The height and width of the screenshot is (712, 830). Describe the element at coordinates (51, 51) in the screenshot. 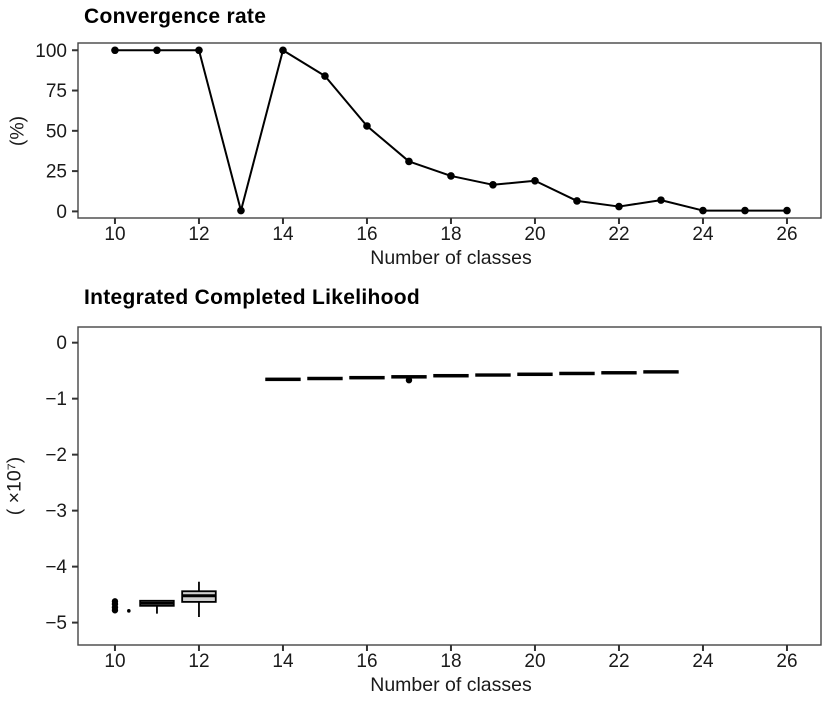

I see `y-tick-label: 100` at that location.